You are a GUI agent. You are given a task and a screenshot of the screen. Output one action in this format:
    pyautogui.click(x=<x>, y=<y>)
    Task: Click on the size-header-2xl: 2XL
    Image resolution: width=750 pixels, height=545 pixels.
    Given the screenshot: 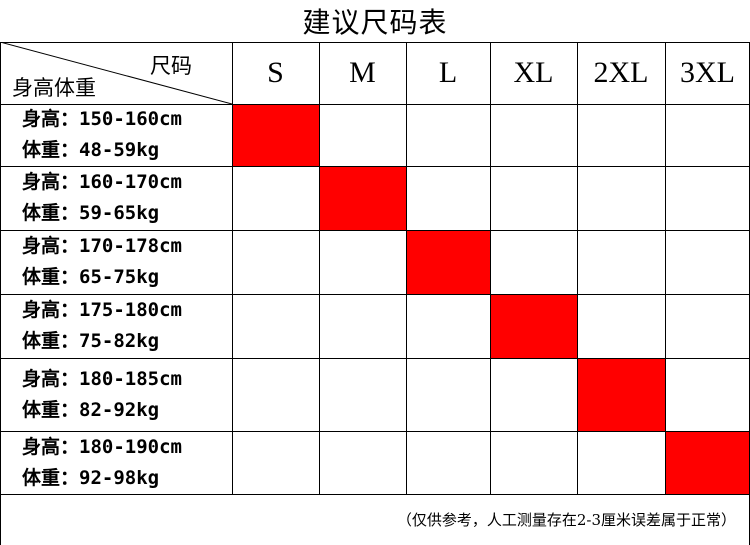 What is the action you would take?
    pyautogui.click(x=621, y=72)
    